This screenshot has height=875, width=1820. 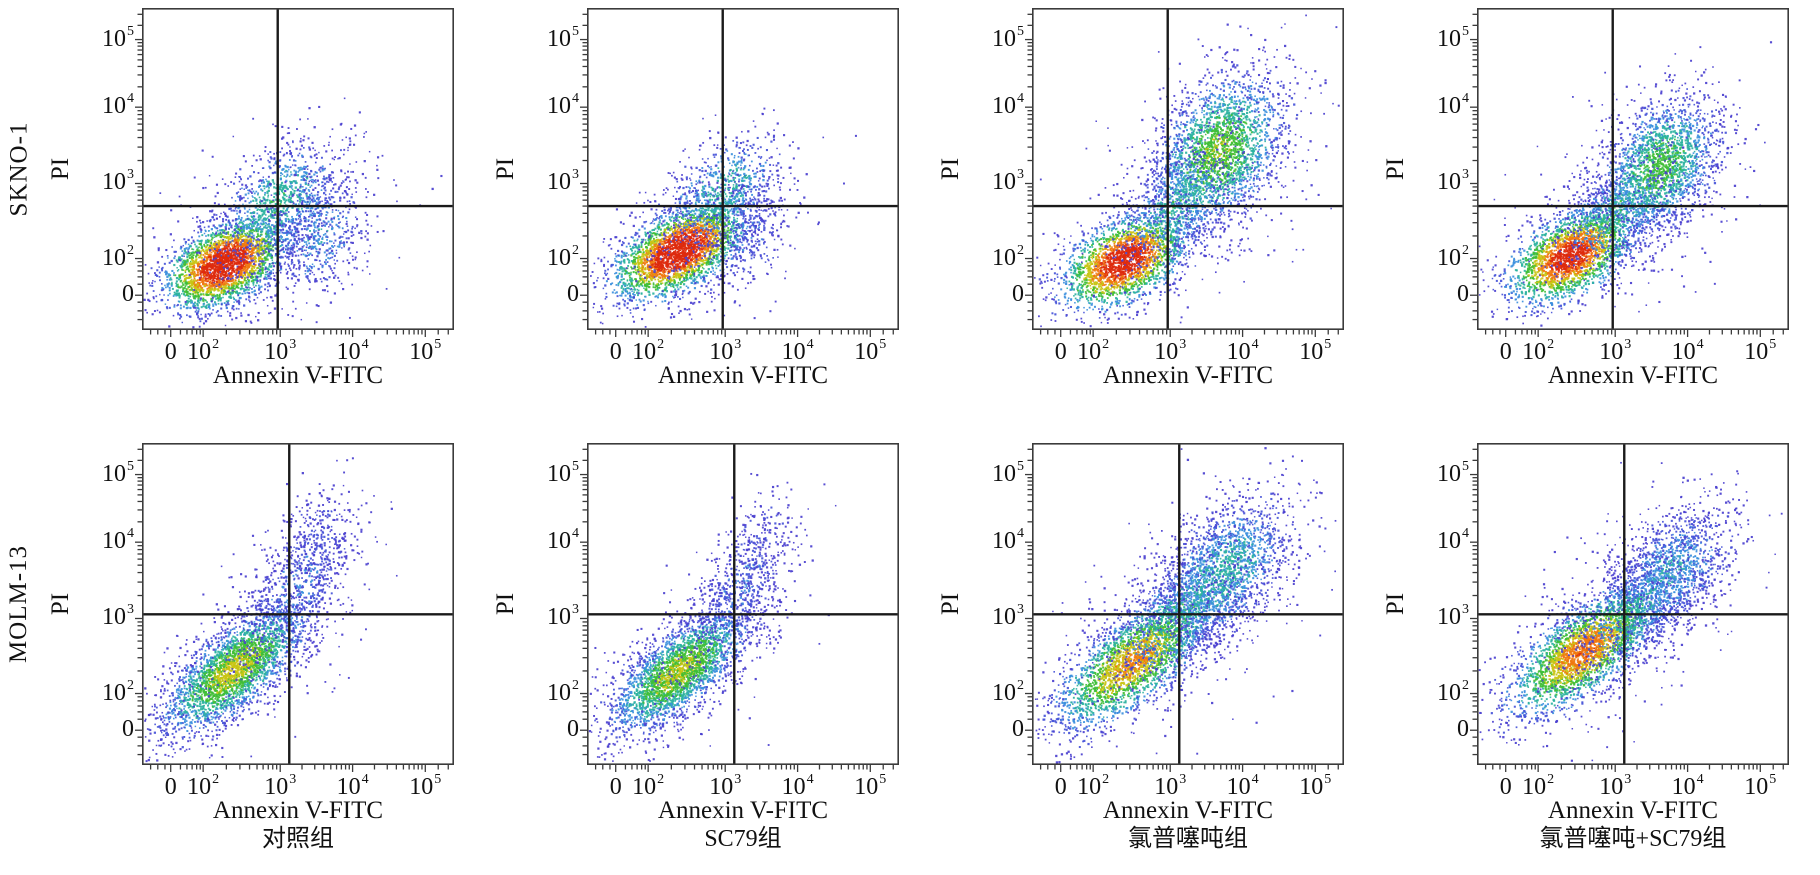 I want to click on panel-captions: Annexin V-FITC 氯普噻吨组, so click(x=1188, y=825).